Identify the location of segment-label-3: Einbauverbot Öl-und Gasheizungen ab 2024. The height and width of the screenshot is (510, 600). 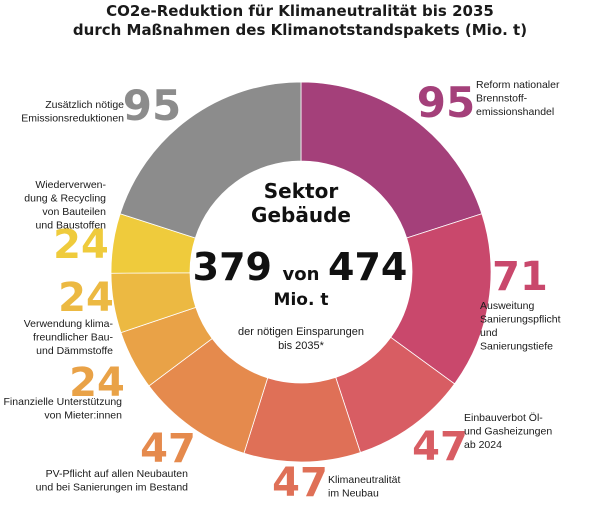
(508, 431).